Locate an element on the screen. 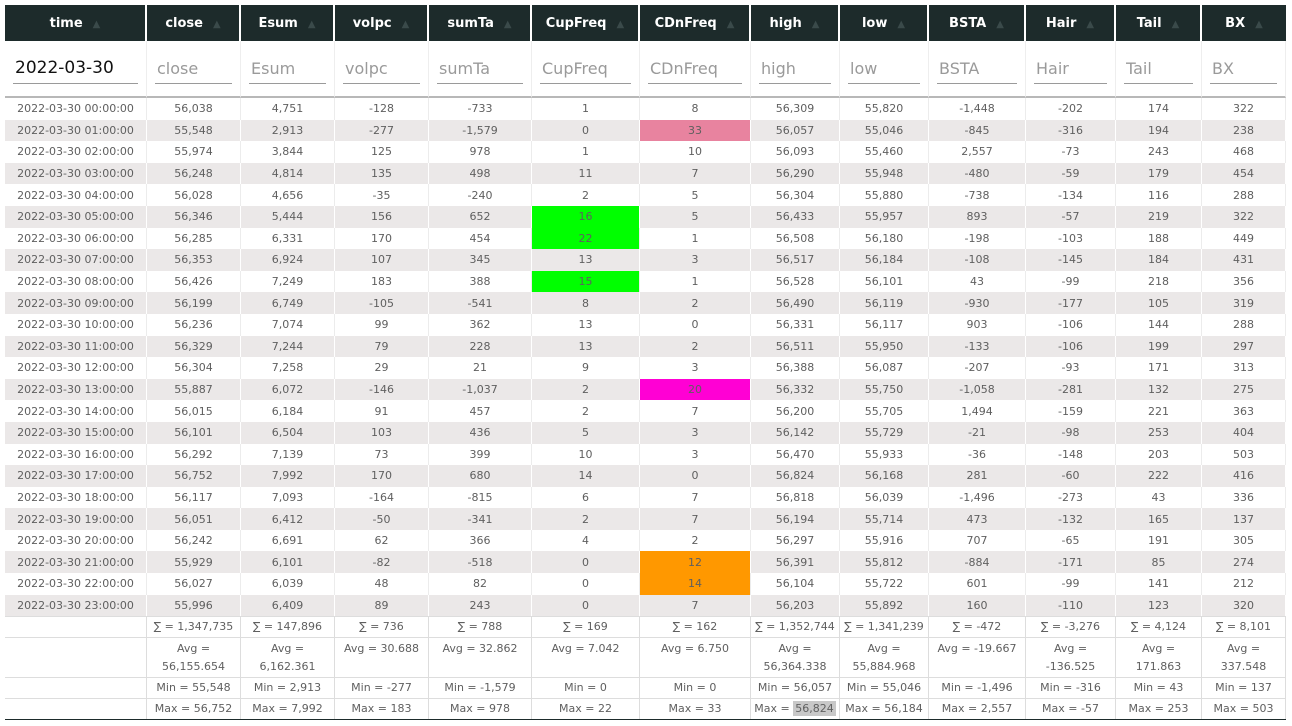  cell-bsta: -21 is located at coordinates (977, 432).